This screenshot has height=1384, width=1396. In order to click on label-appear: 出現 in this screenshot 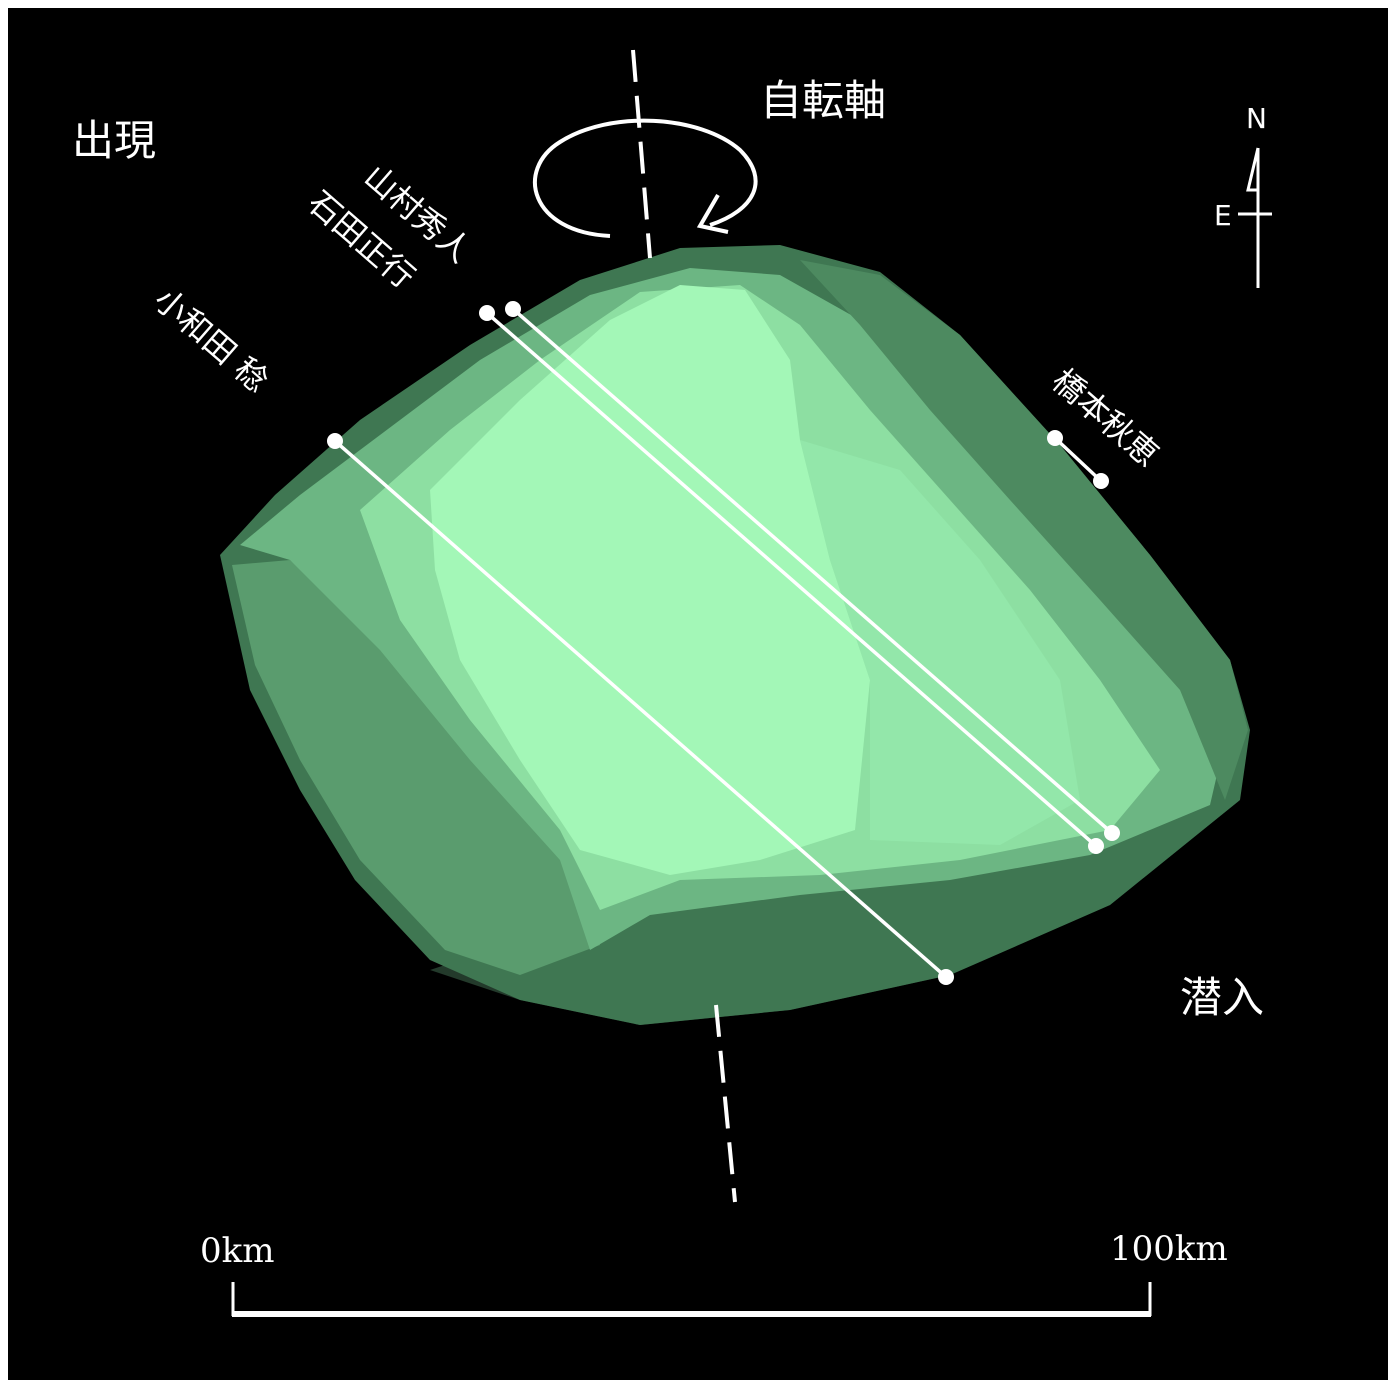, I will do `click(114, 140)`.